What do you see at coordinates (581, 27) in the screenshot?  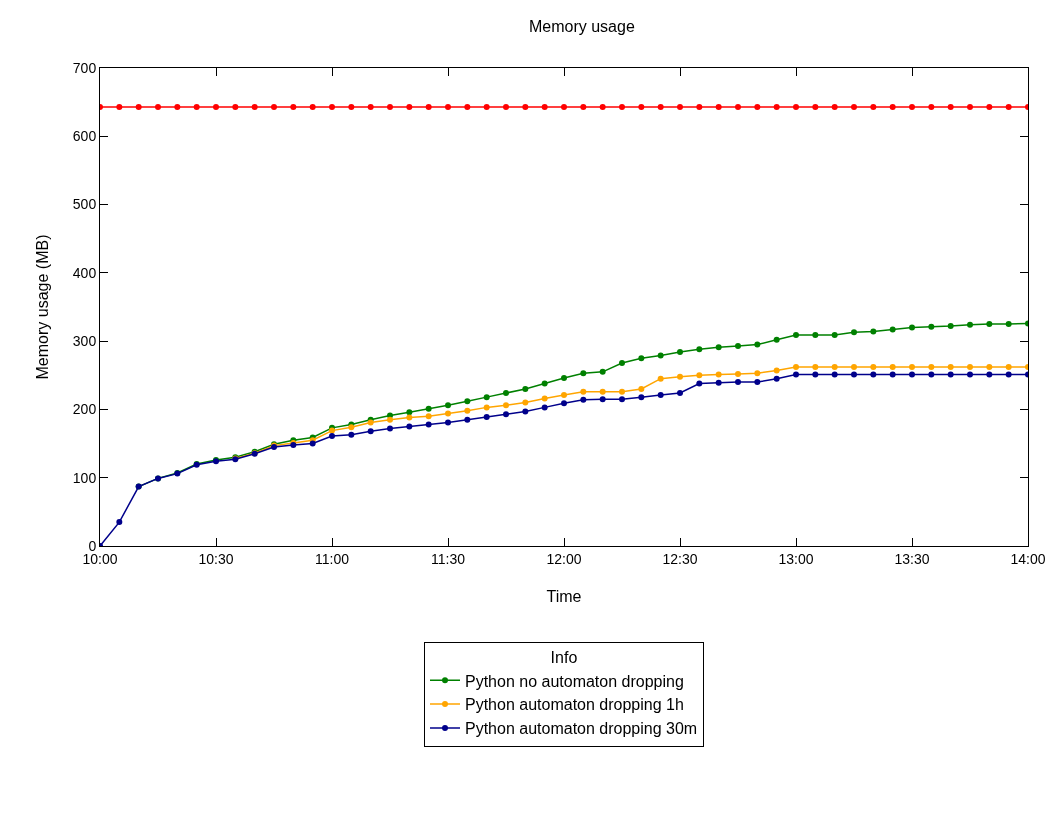 I see `chart-title: Memory usage` at bounding box center [581, 27].